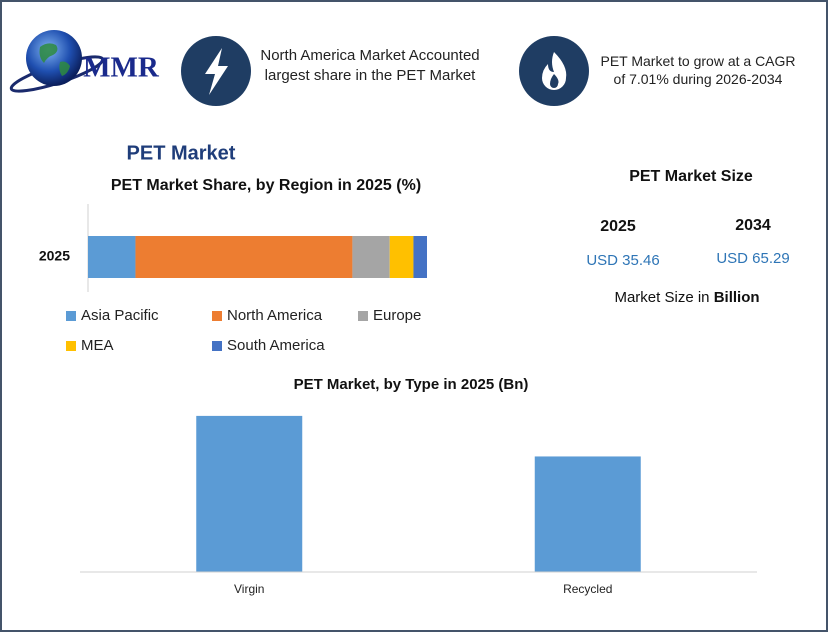  What do you see at coordinates (752, 258) in the screenshot?
I see `market-value: USD 65.29` at bounding box center [752, 258].